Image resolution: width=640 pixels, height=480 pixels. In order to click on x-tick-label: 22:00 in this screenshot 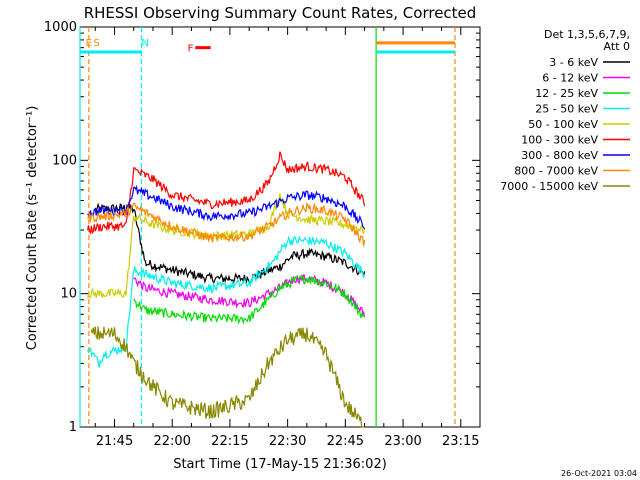, I will do `click(171, 441)`.